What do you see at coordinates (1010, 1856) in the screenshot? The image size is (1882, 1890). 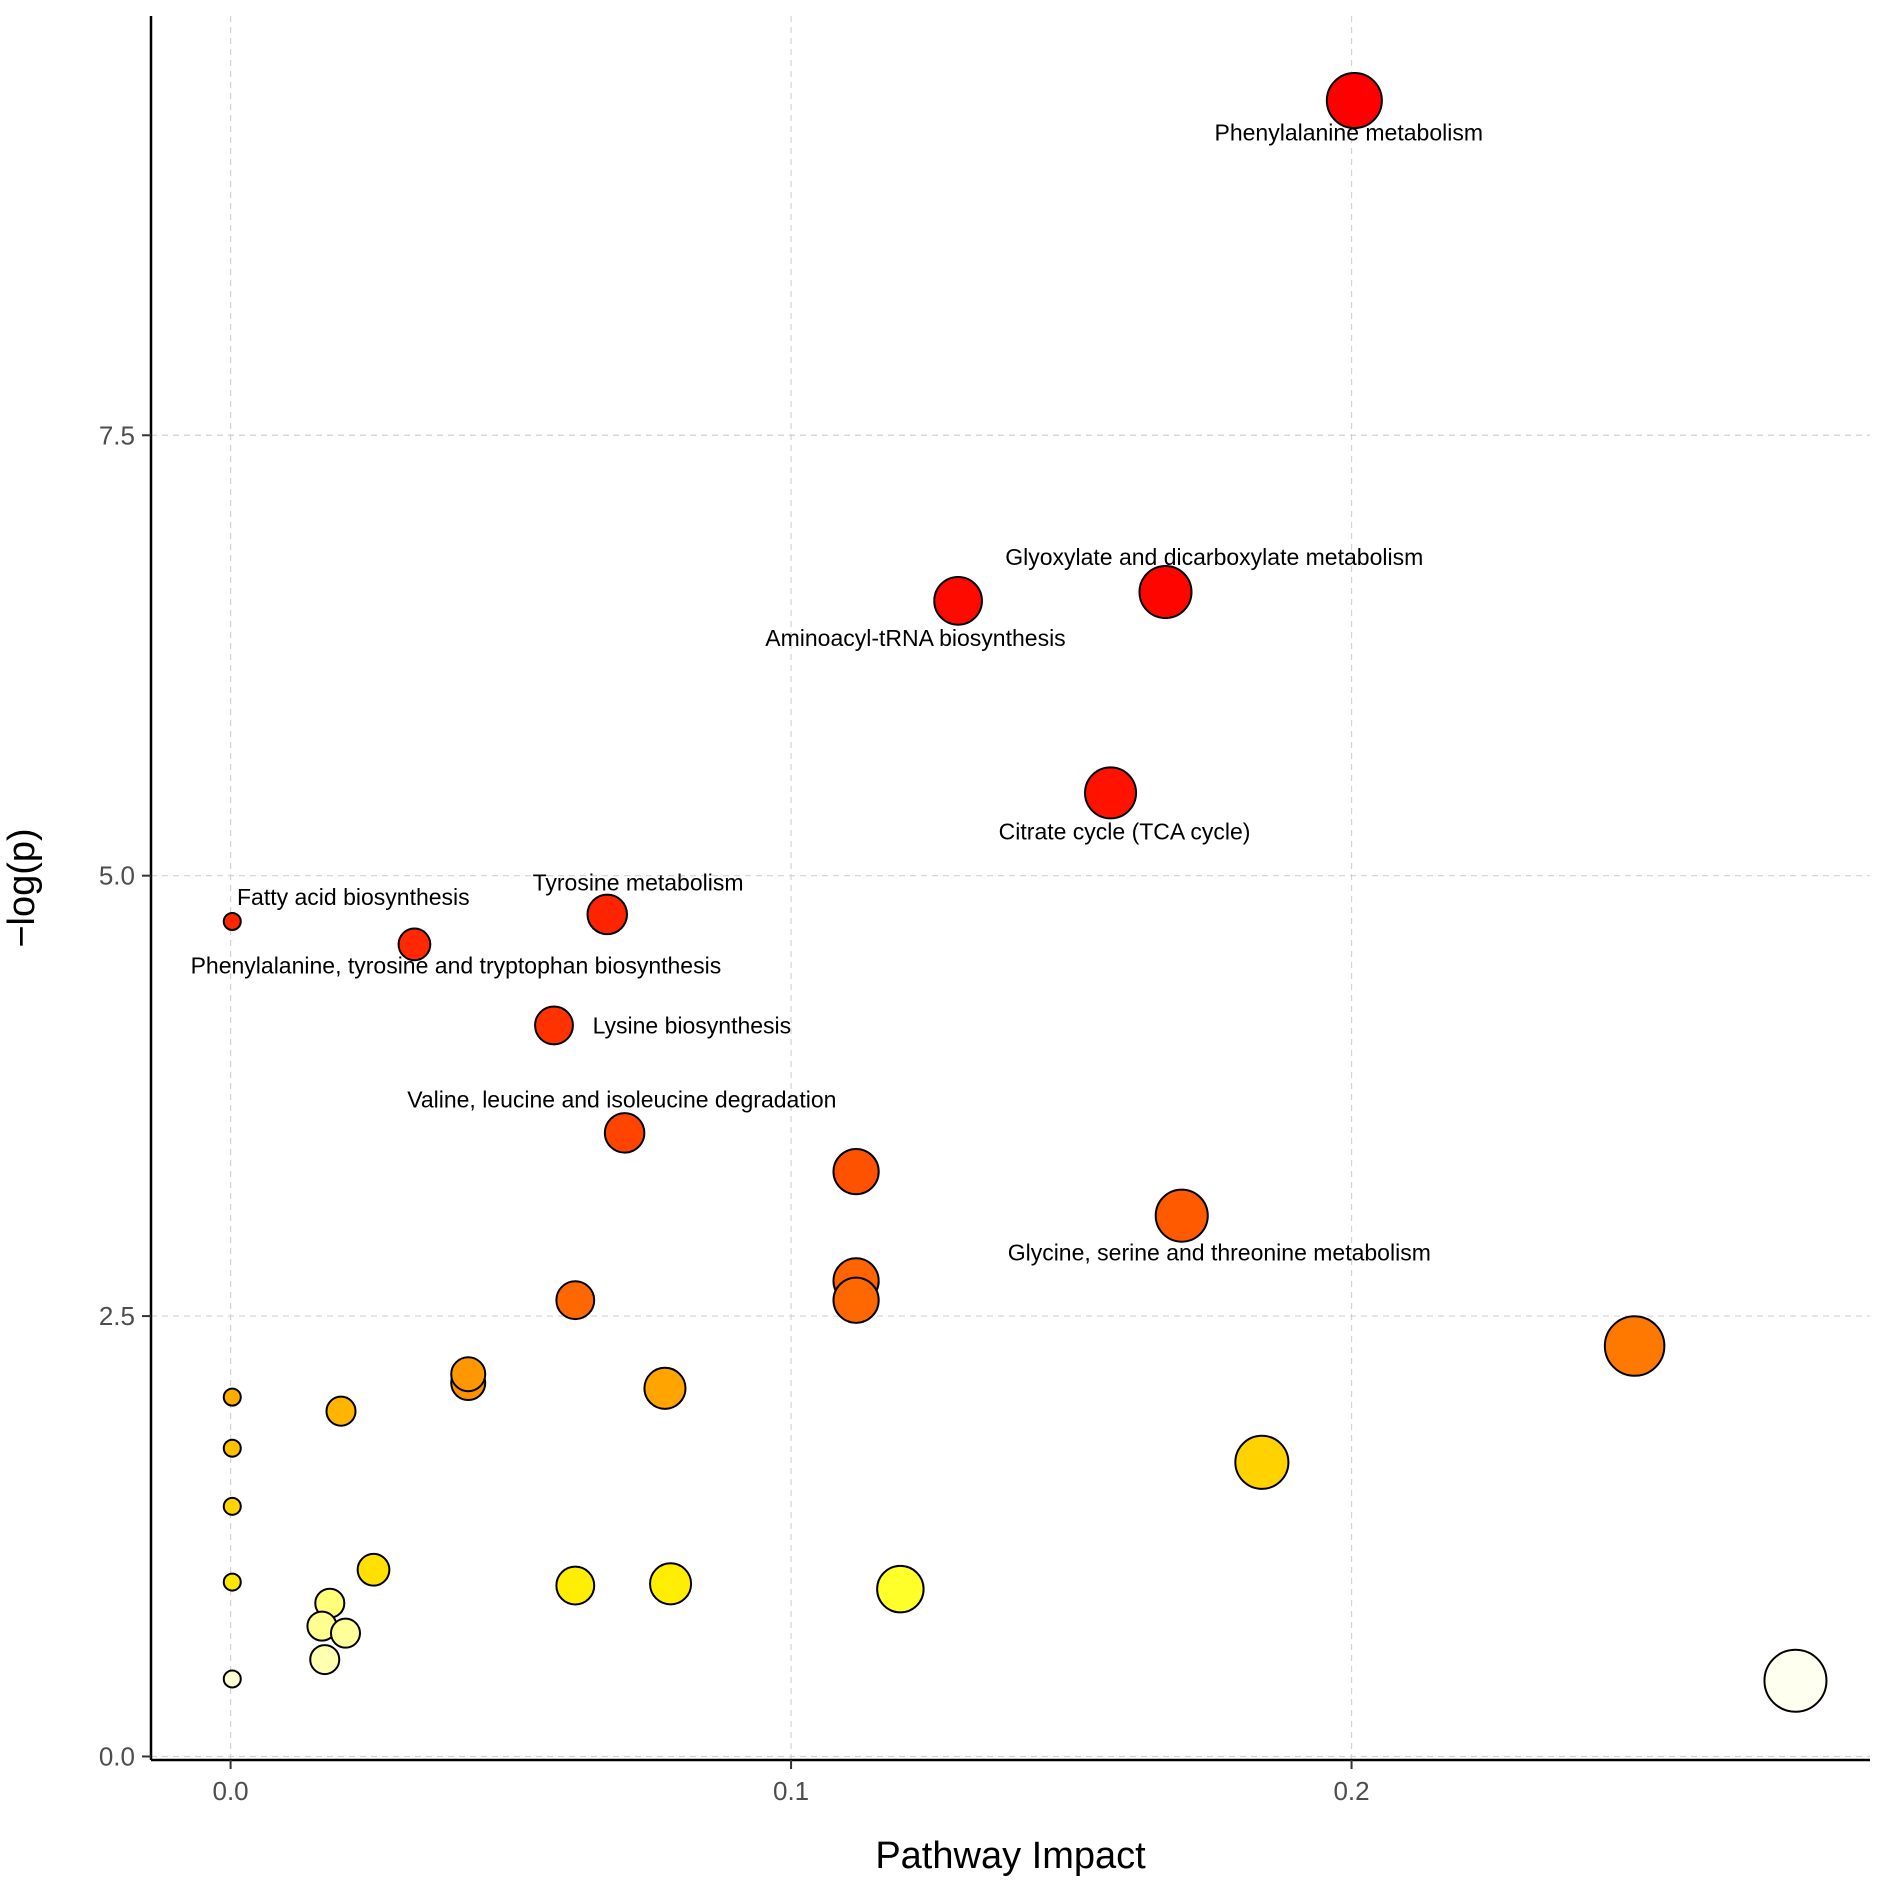 I see `x-axis-title: Pathway Impact` at bounding box center [1010, 1856].